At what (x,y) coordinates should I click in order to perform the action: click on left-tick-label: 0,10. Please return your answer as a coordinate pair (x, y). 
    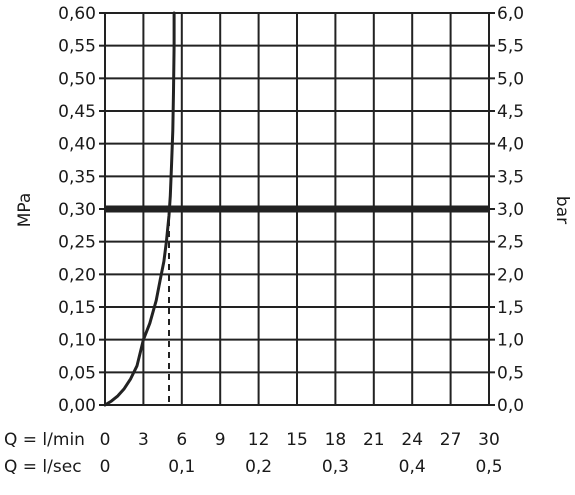
    Looking at the image, I should click on (77, 341).